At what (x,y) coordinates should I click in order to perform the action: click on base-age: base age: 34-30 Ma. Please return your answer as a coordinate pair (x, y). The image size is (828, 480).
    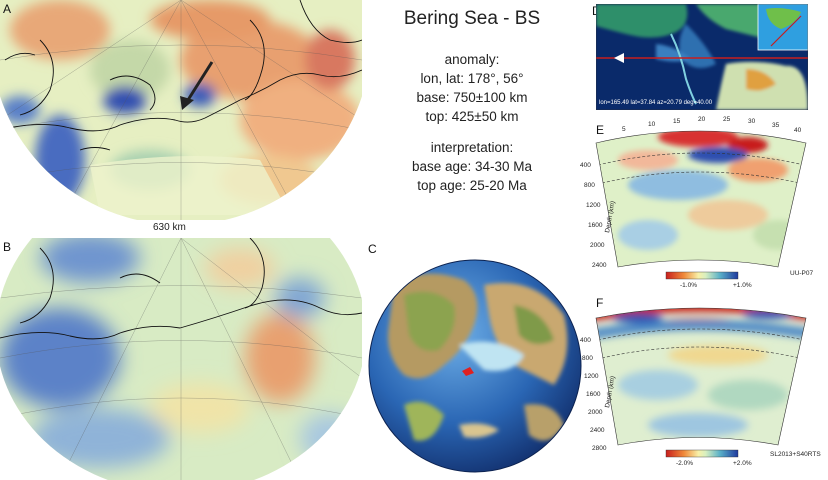
    Looking at the image, I should click on (472, 166).